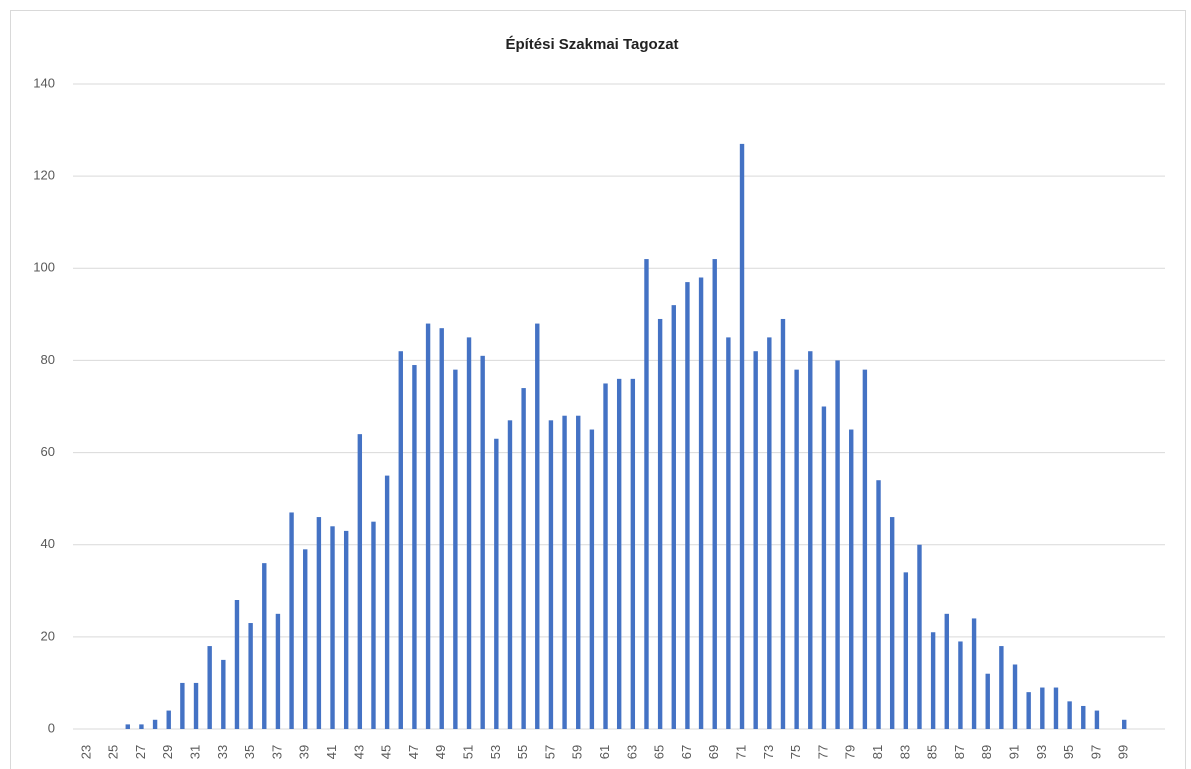 The image size is (1191, 769). Describe the element at coordinates (386, 752) in the screenshot. I see `x-tick-label: 45` at that location.